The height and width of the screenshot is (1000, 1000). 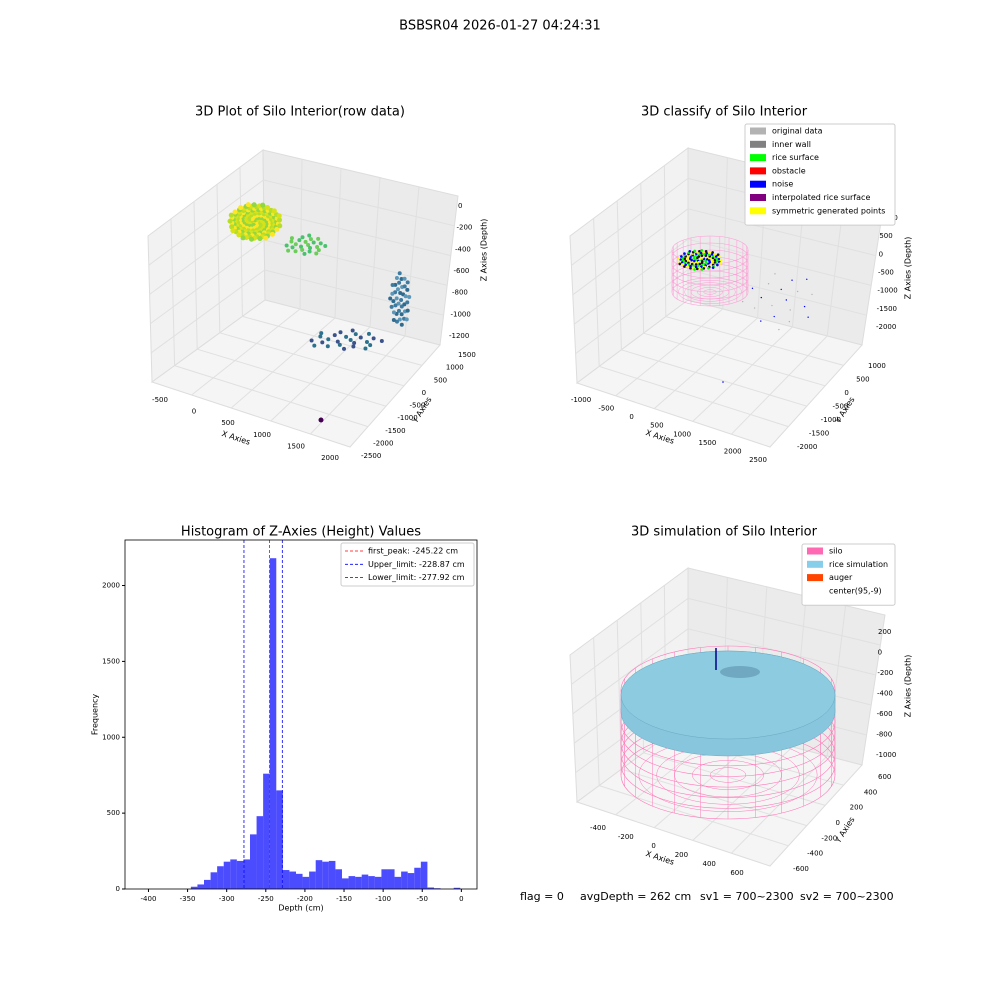 I want to click on legend-label: auger, so click(x=841, y=577).